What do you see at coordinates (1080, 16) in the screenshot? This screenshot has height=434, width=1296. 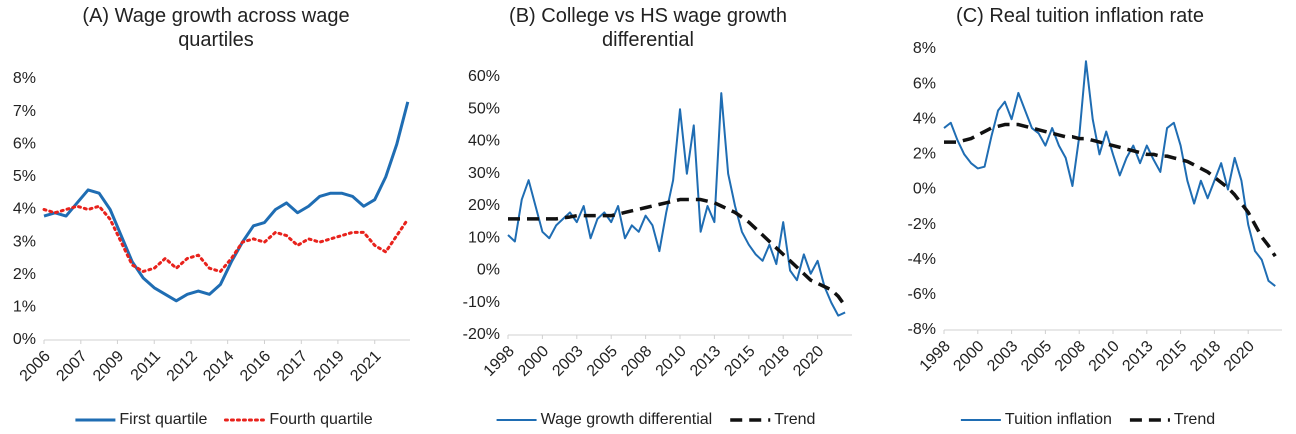 I see `chart-title: (C) Real tuition inflation rate` at bounding box center [1080, 16].